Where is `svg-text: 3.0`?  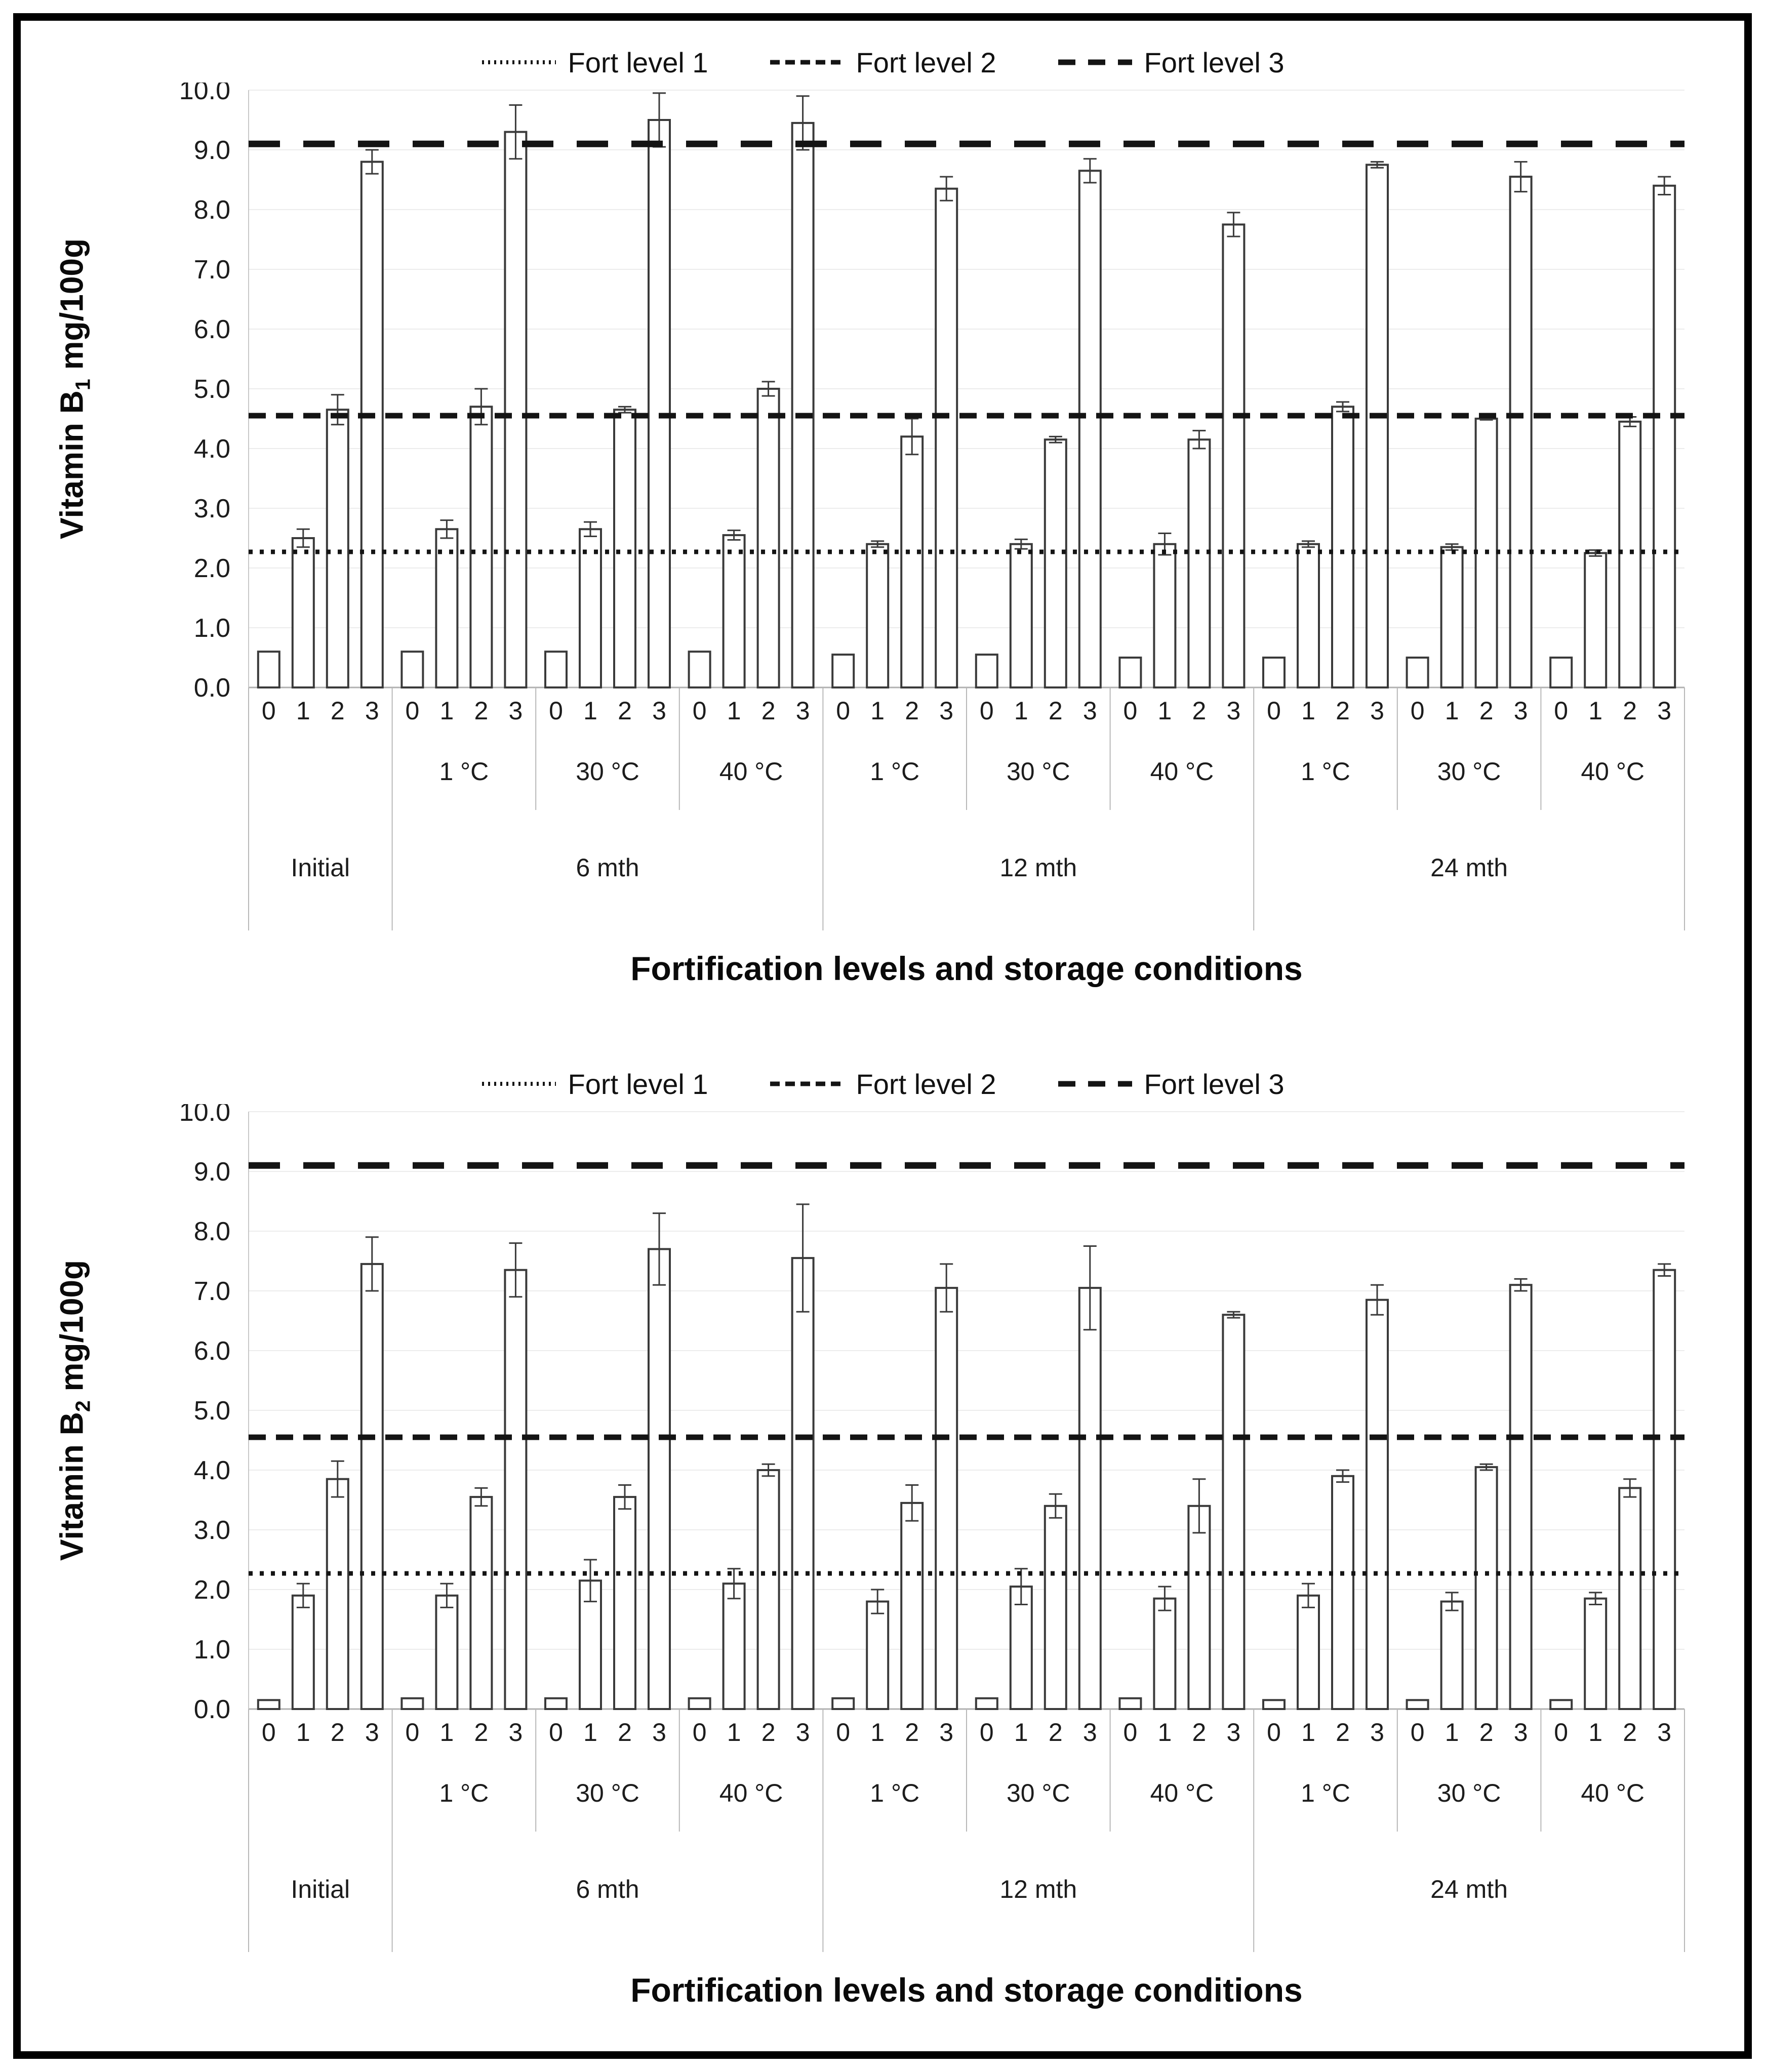
svg-text: 3.0 is located at coordinates (212, 1530).